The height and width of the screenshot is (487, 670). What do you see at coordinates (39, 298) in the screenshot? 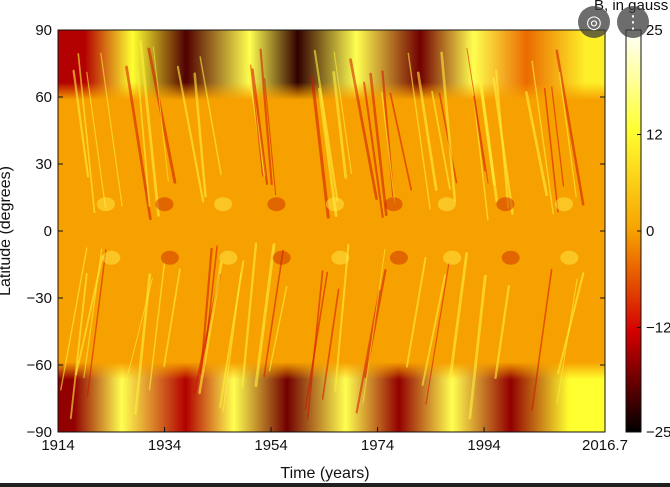
I see `y-tick-label: −30` at bounding box center [39, 298].